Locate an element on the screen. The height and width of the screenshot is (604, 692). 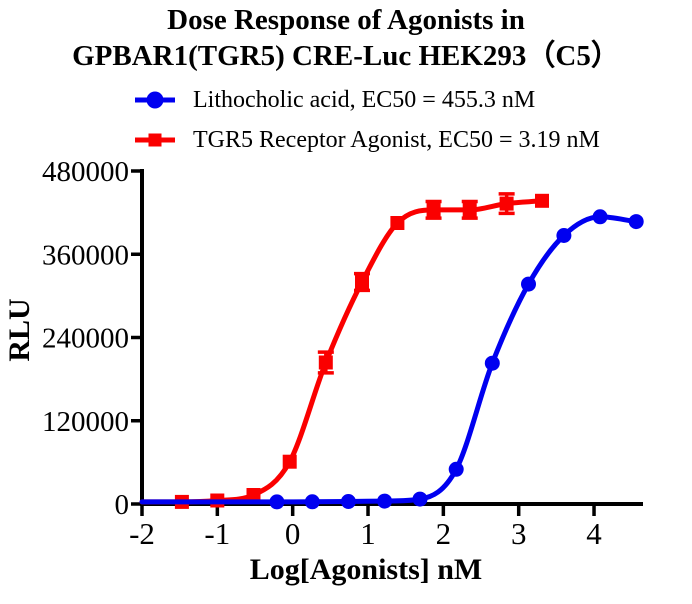
legend-label-lithocholic-acid: Lithocholic acid, EC50 = 455.3 nM is located at coordinates (364, 99).